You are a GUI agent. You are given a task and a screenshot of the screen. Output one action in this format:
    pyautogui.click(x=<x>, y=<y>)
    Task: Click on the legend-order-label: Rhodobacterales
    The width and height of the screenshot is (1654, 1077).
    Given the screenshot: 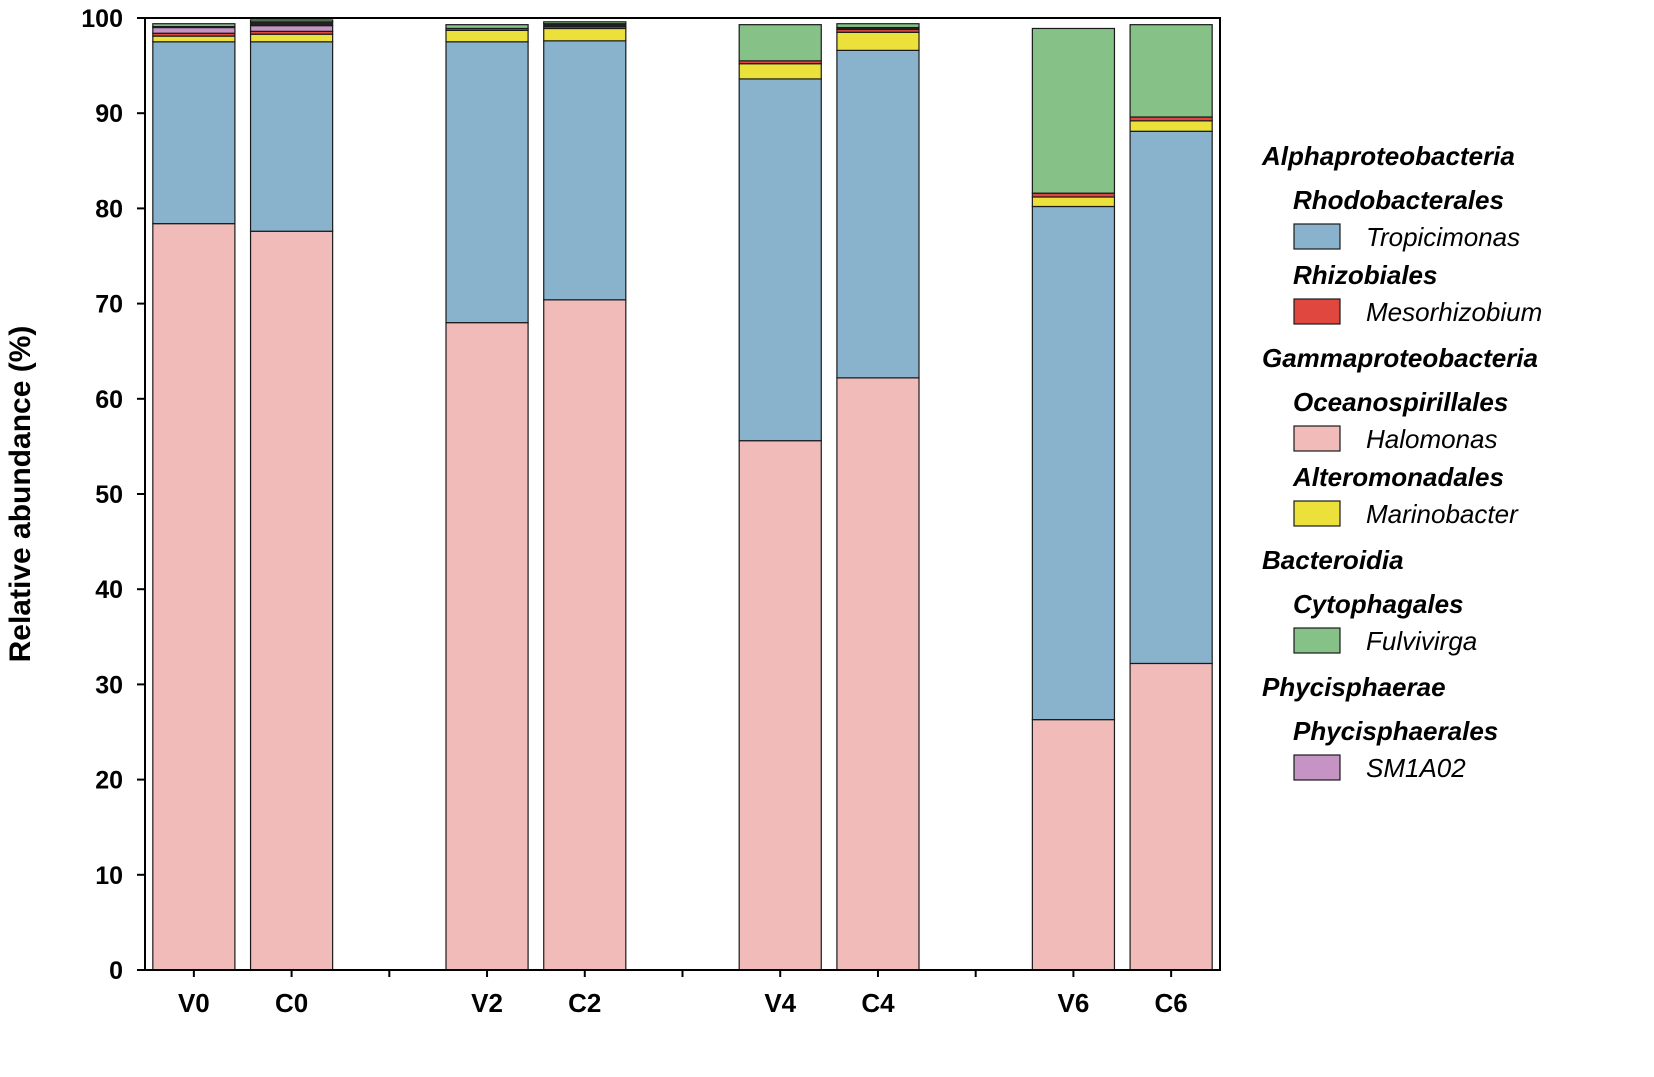 What is the action you would take?
    pyautogui.click(x=1398, y=200)
    